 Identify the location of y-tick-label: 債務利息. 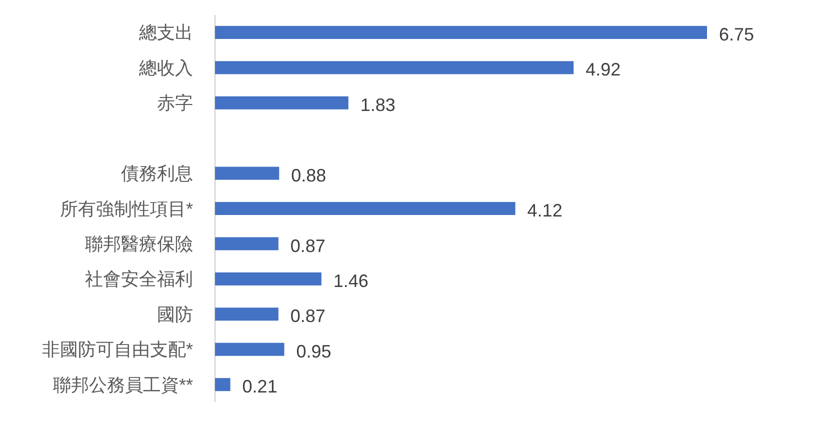
(157, 174).